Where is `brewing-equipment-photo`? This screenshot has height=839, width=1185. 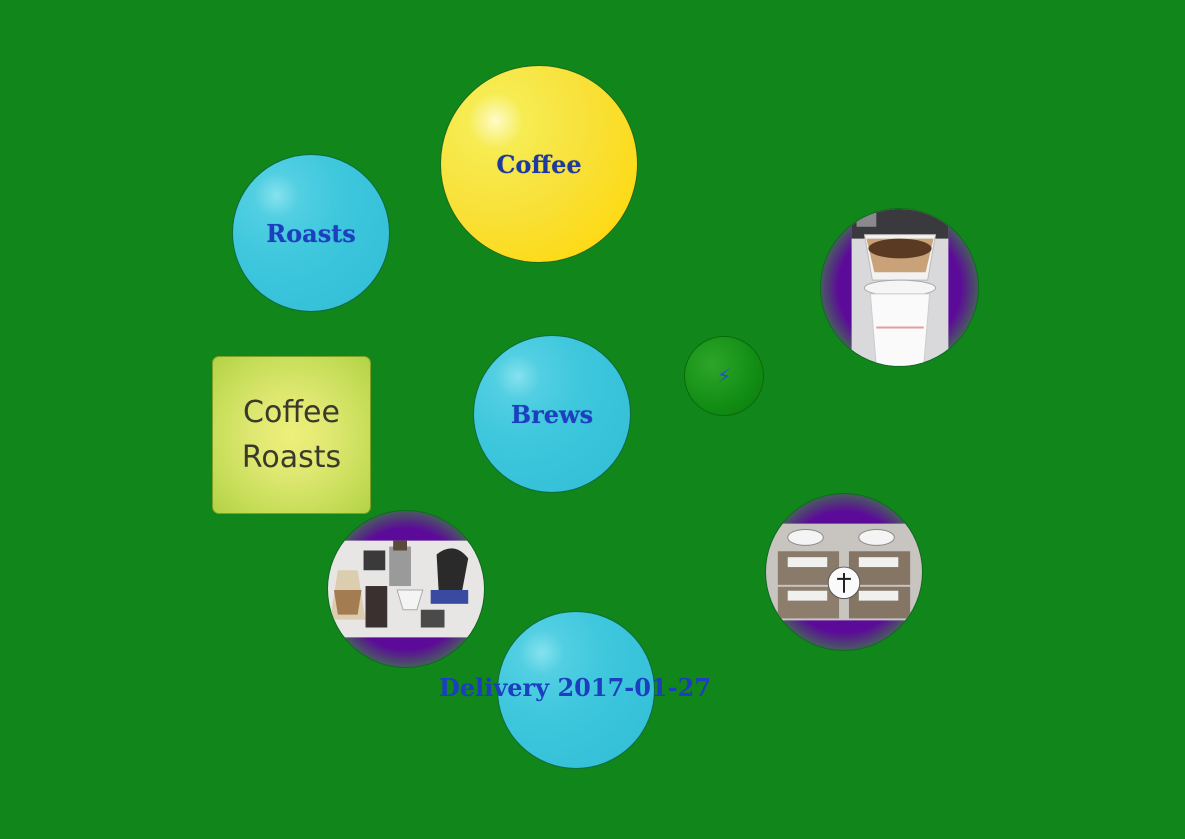
brewing-equipment-photo is located at coordinates (406, 589).